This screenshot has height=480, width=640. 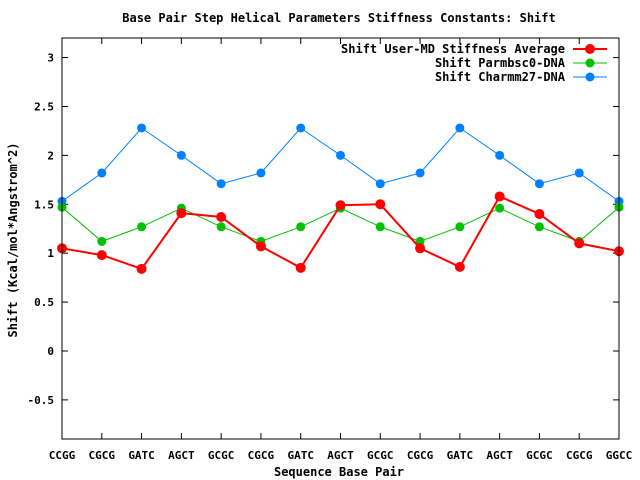 I want to click on y-tick-label: -0.5, so click(x=41, y=400).